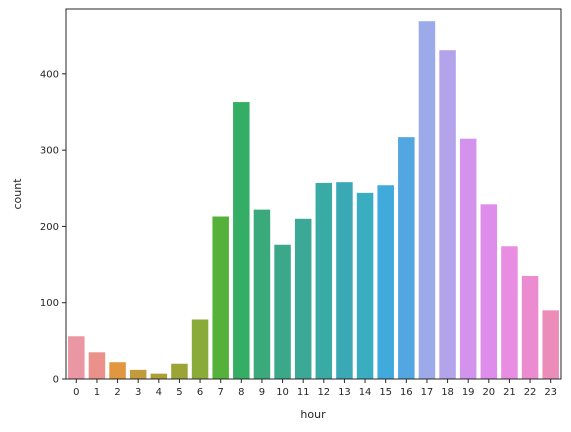 Image resolution: width=571 pixels, height=432 pixels. Describe the element at coordinates (241, 392) in the screenshot. I see `x-tick-label: 8` at that location.